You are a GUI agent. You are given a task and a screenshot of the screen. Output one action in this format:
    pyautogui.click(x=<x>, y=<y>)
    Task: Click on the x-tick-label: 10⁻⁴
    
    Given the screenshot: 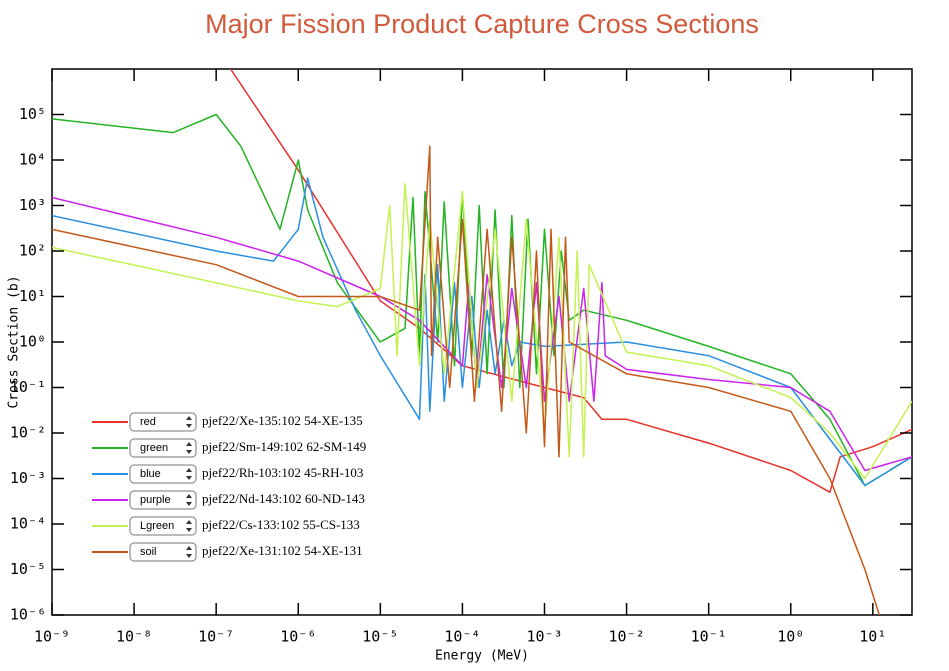 What is the action you would take?
    pyautogui.click(x=462, y=637)
    